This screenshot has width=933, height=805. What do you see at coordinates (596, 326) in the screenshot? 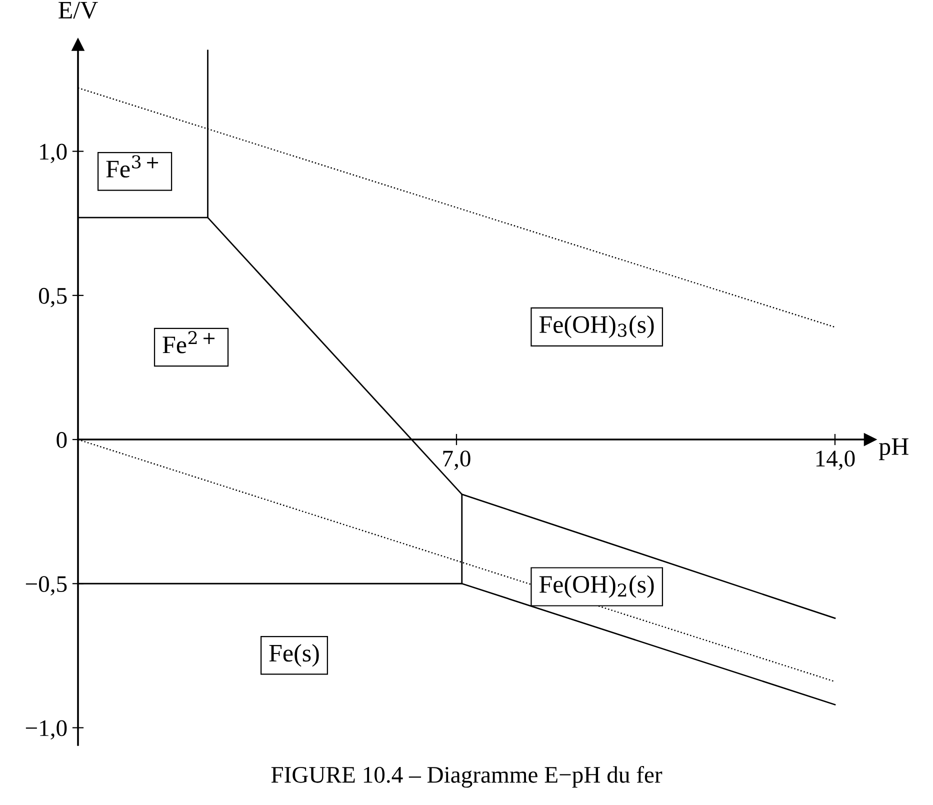
I see `annotation: Fe(OH)$_{3}$(s)` at bounding box center [596, 326].